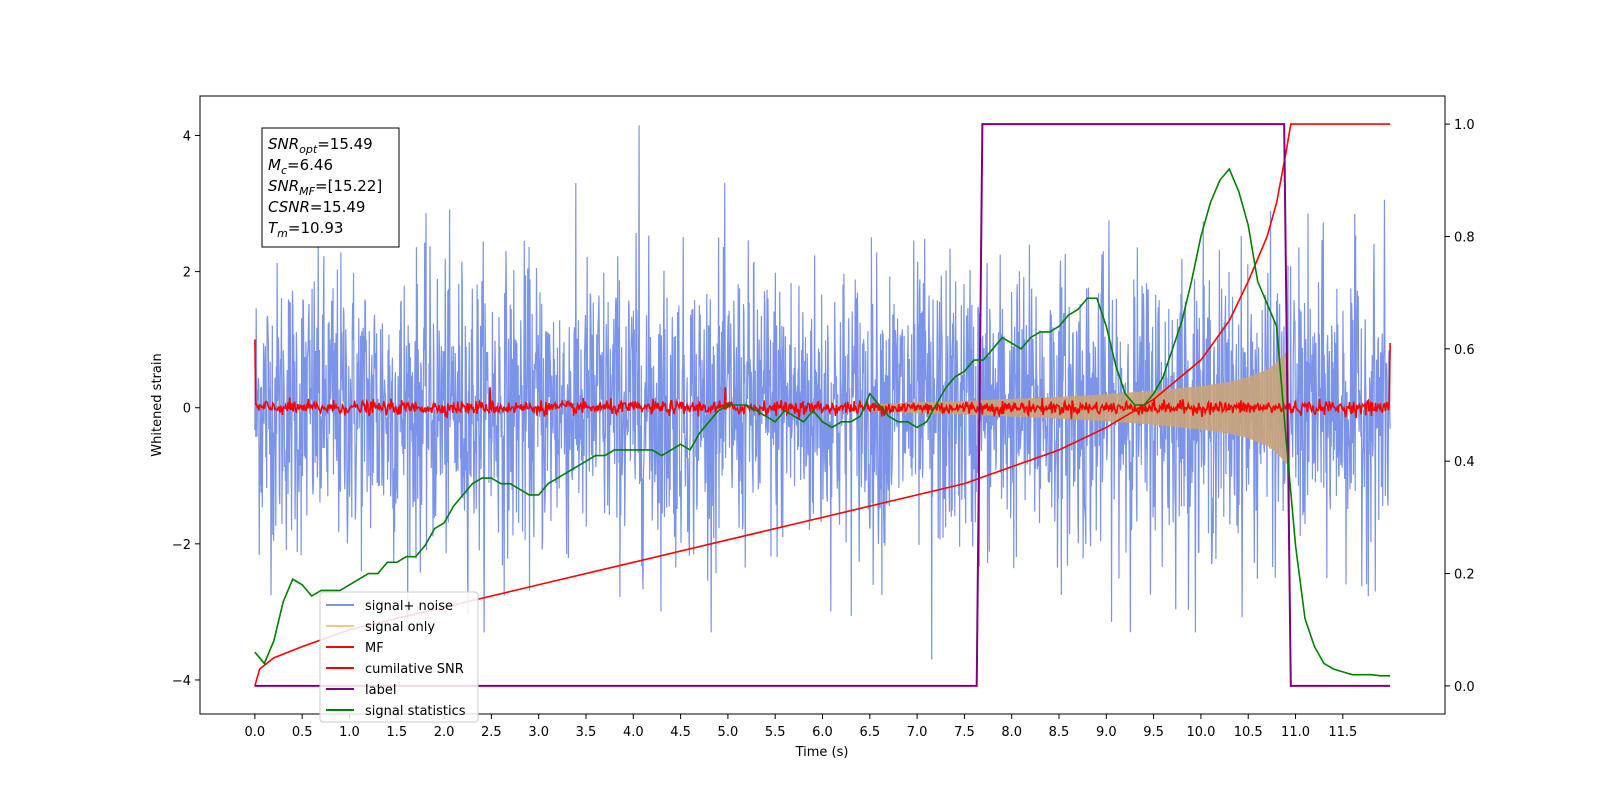 The height and width of the screenshot is (800, 1600). I want to click on y2-tick-label: 0.8, so click(1464, 237).